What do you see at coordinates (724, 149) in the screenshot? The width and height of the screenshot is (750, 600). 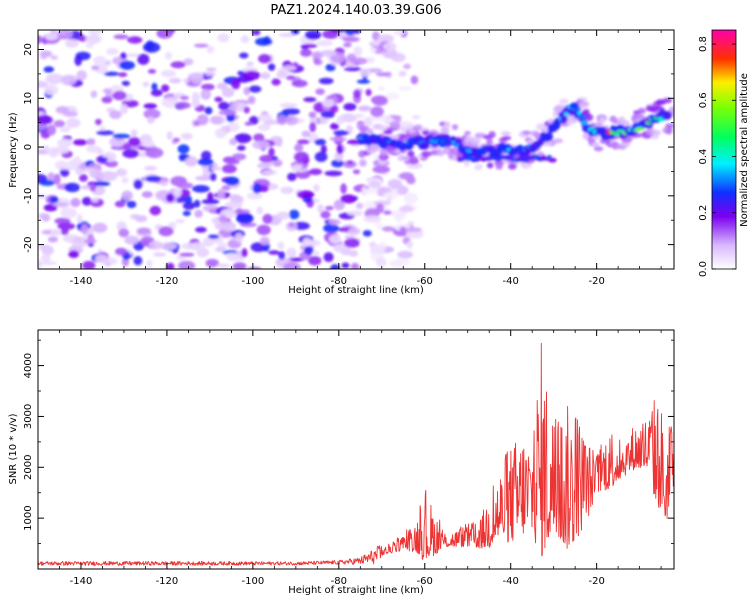 I see `colorbar-frame` at bounding box center [724, 149].